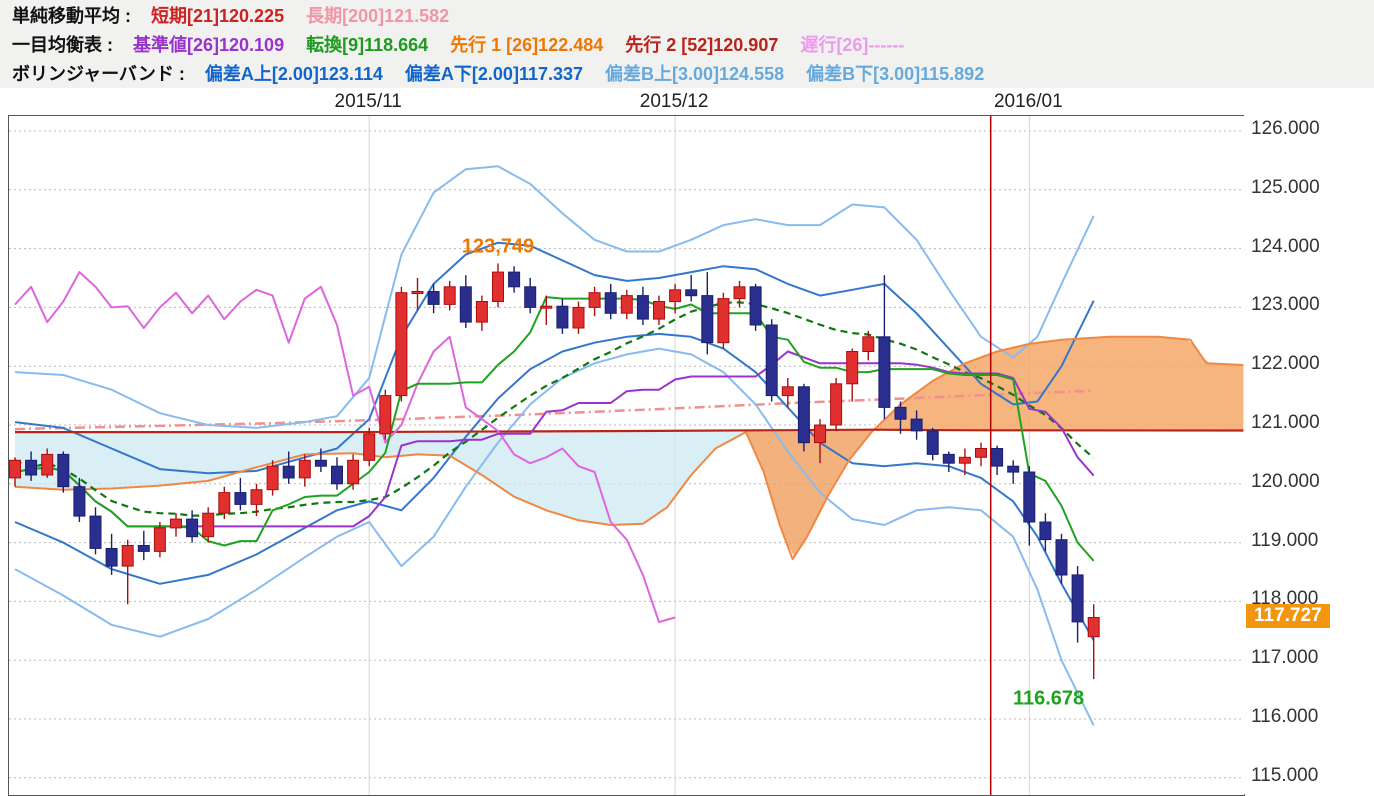 The width and height of the screenshot is (1374, 796). Describe the element at coordinates (1285, 364) in the screenshot. I see `y-axis-label: 122.000` at that location.